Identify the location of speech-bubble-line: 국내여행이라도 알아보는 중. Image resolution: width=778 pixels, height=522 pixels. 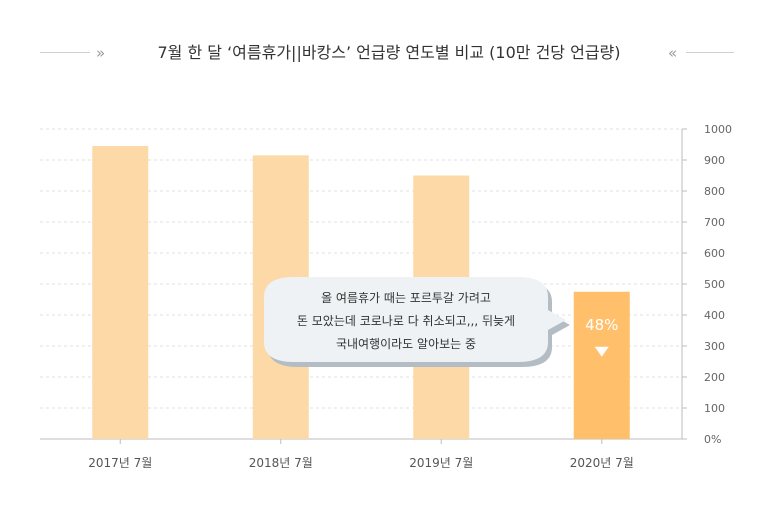
(406, 343).